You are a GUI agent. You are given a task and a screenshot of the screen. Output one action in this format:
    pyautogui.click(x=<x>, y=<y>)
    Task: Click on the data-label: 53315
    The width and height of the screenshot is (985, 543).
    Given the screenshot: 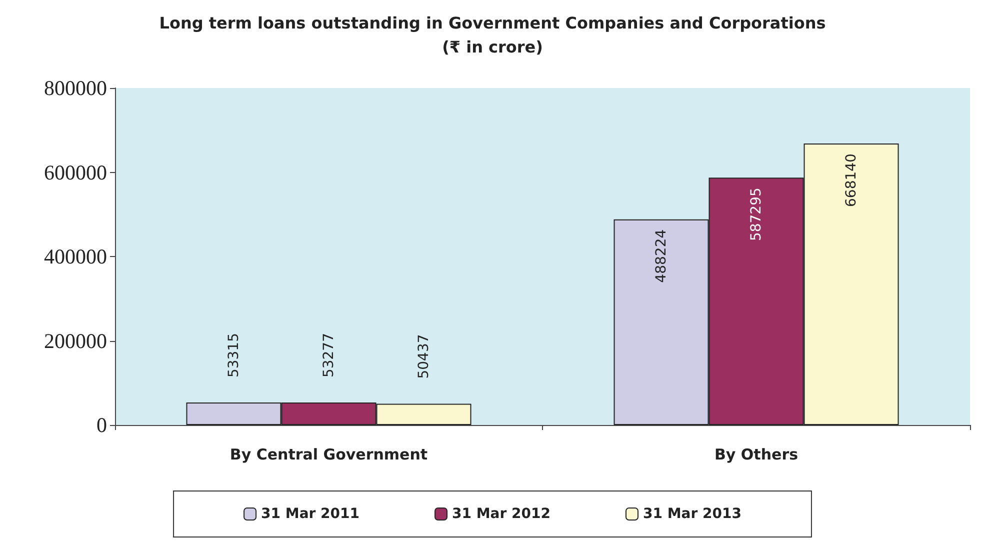 What is the action you would take?
    pyautogui.click(x=234, y=355)
    